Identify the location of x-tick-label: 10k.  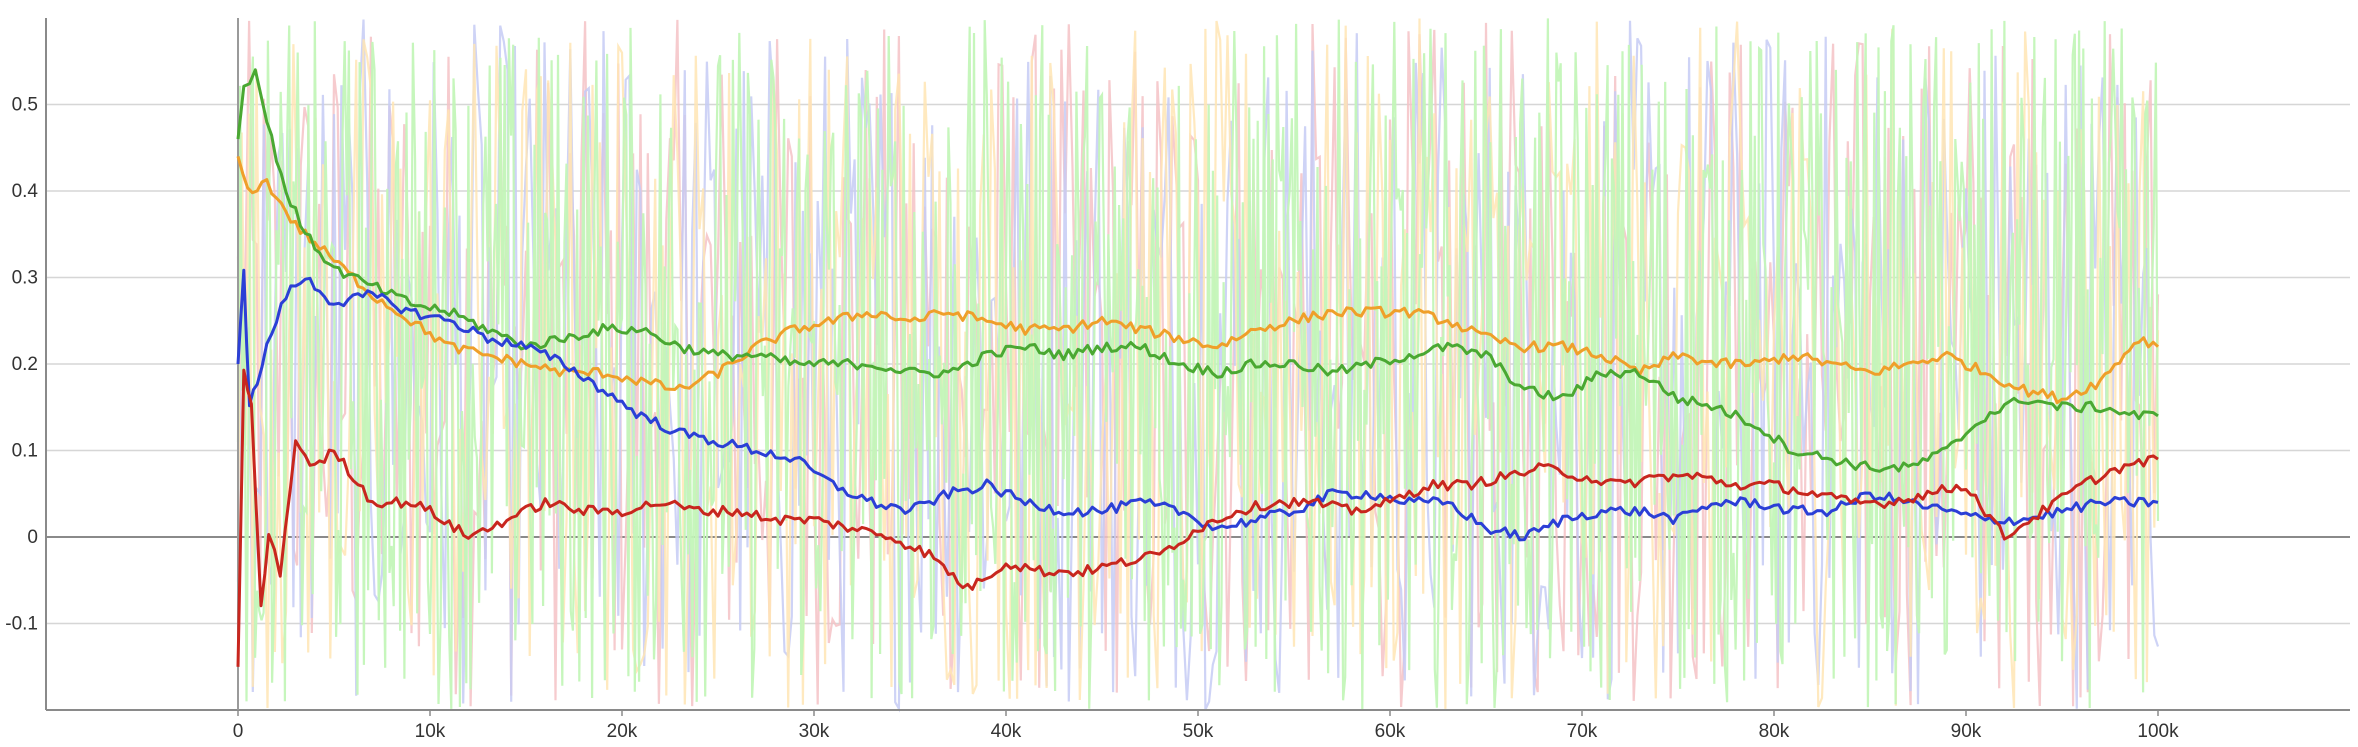
(430, 731).